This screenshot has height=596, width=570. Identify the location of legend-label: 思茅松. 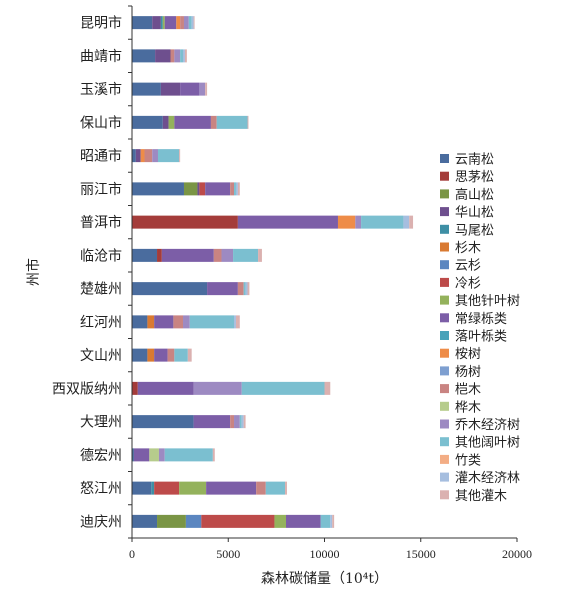
(474, 177).